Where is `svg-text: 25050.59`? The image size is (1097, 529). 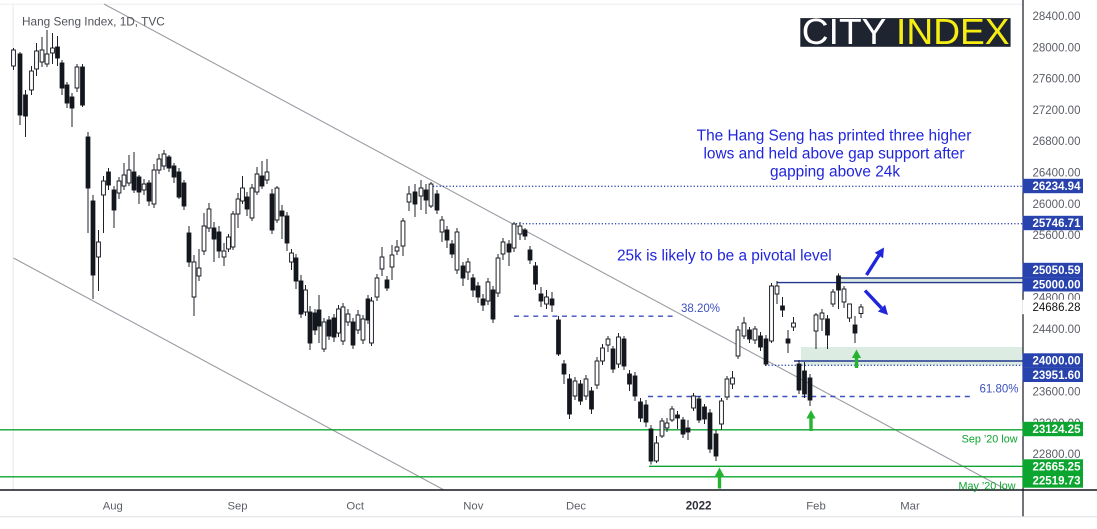
svg-text: 25050.59 is located at coordinates (1057, 271).